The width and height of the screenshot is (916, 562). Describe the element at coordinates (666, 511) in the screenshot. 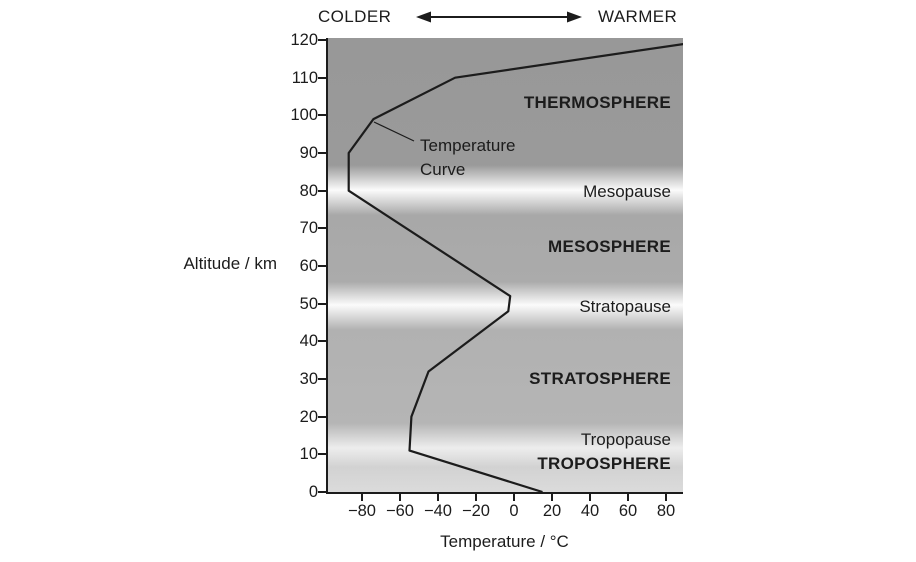

I see `x-axis-tick-label: 80` at that location.